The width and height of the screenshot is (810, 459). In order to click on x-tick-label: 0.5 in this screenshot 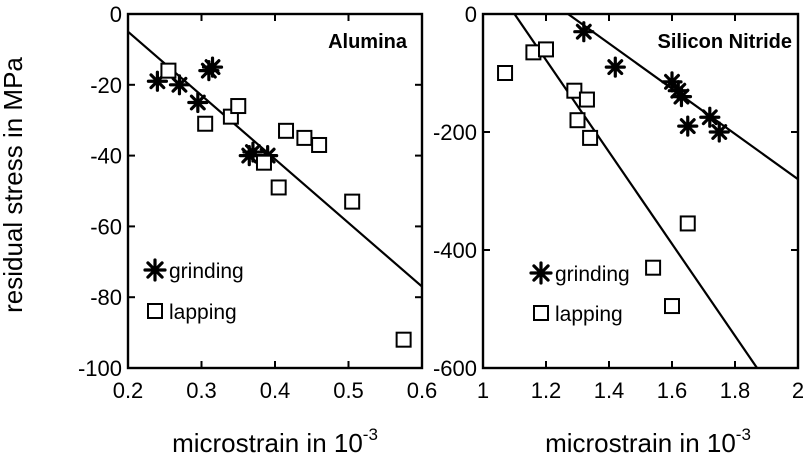, I will do `click(348, 390)`.